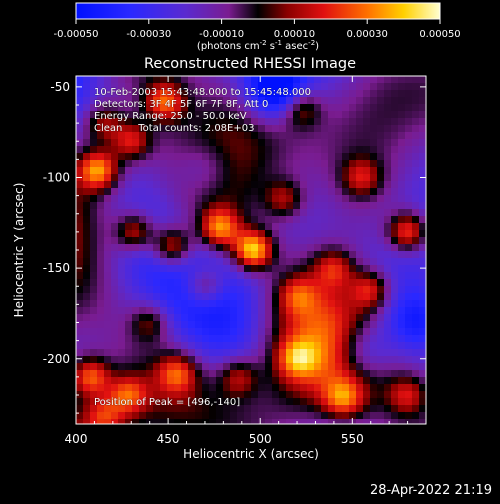  I want to click on peak-position-label: Position of Peak = [496,-140], so click(167, 402).